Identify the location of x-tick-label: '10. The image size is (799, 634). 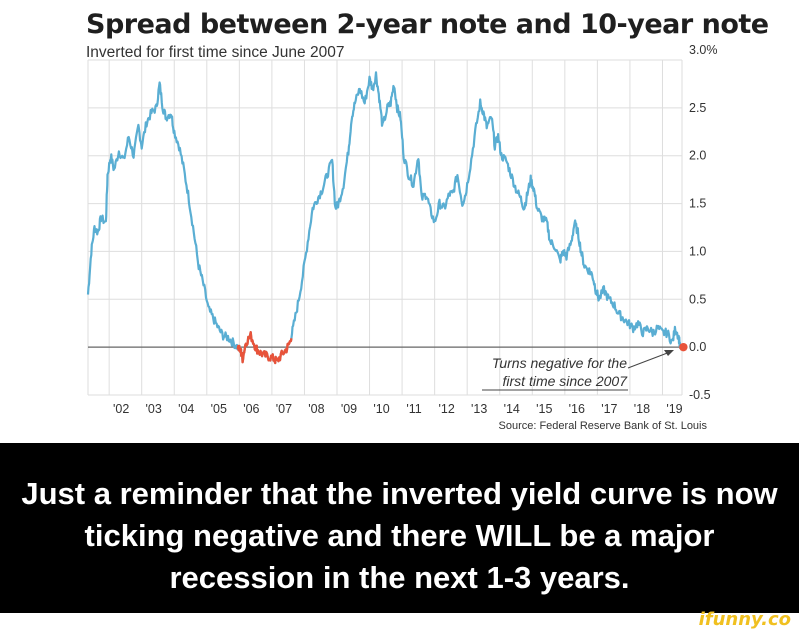
(381, 409).